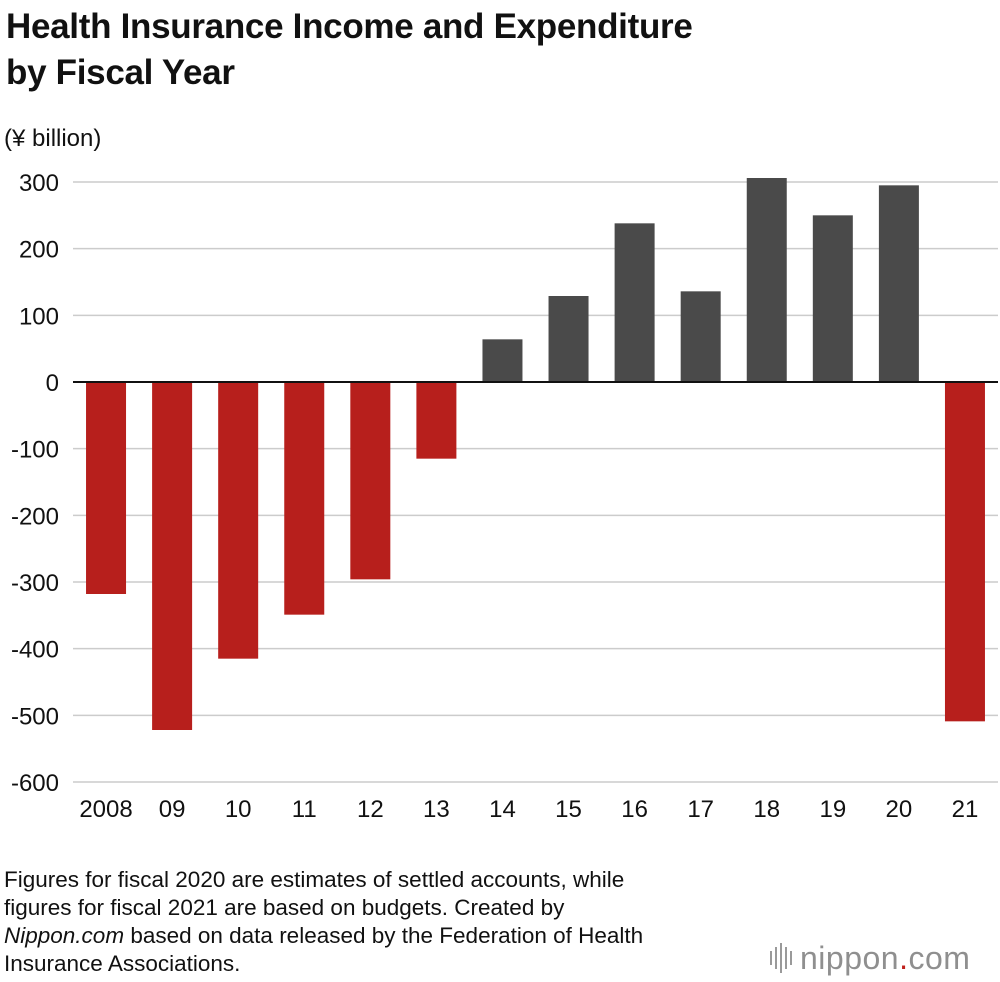 Image resolution: width=1000 pixels, height=982 pixels. What do you see at coordinates (64, 935) in the screenshot?
I see `footnote-source-name: Nippon.com` at bounding box center [64, 935].